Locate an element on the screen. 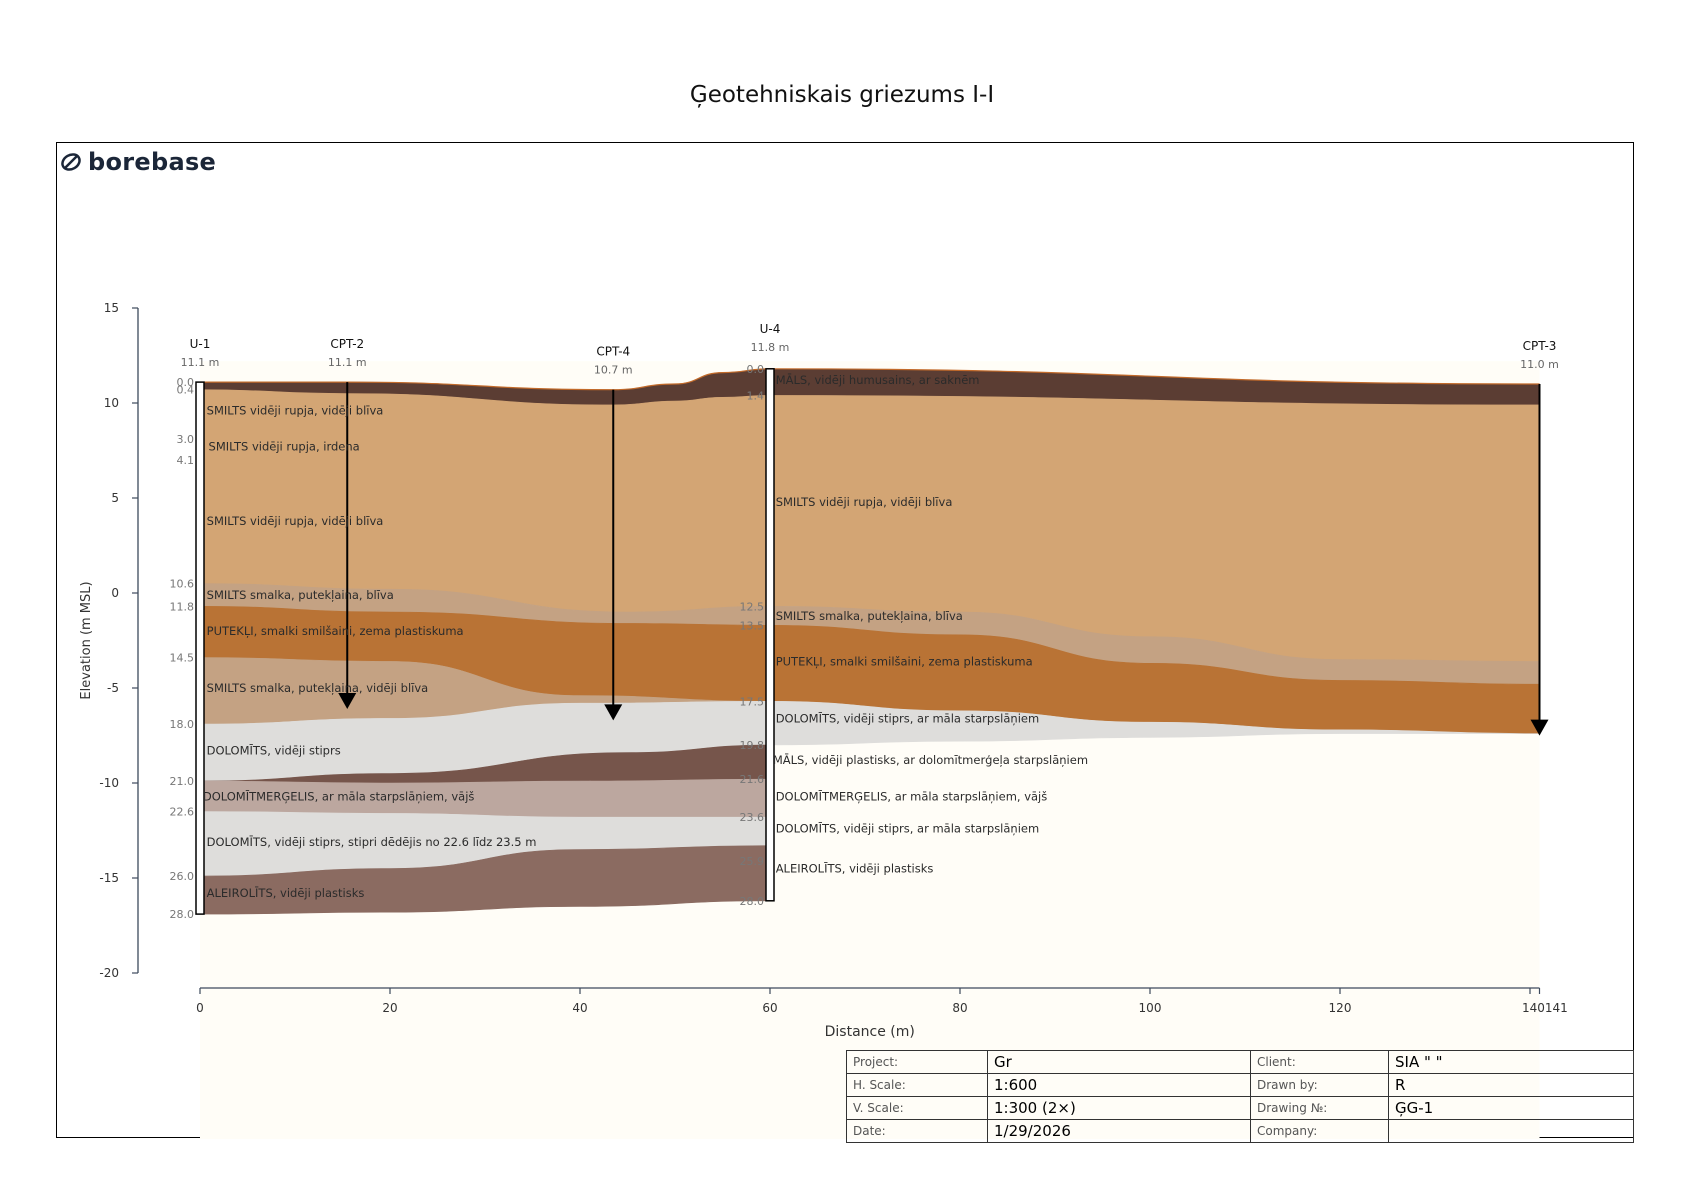 This screenshot has height=1191, width=1684. drawingno-value: ĢG-1 is located at coordinates (1511, 1108).